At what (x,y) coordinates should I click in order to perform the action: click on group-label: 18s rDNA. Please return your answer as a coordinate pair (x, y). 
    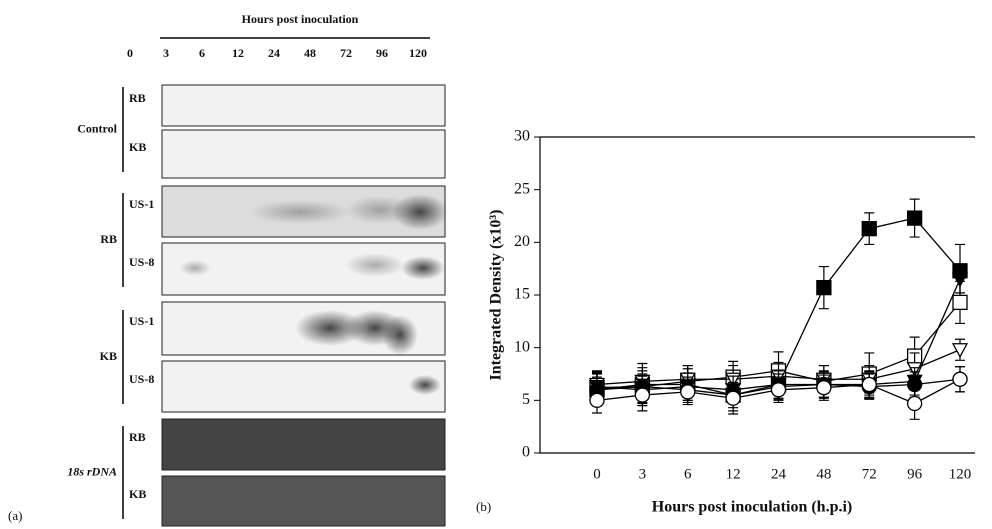
    Looking at the image, I should click on (92, 471).